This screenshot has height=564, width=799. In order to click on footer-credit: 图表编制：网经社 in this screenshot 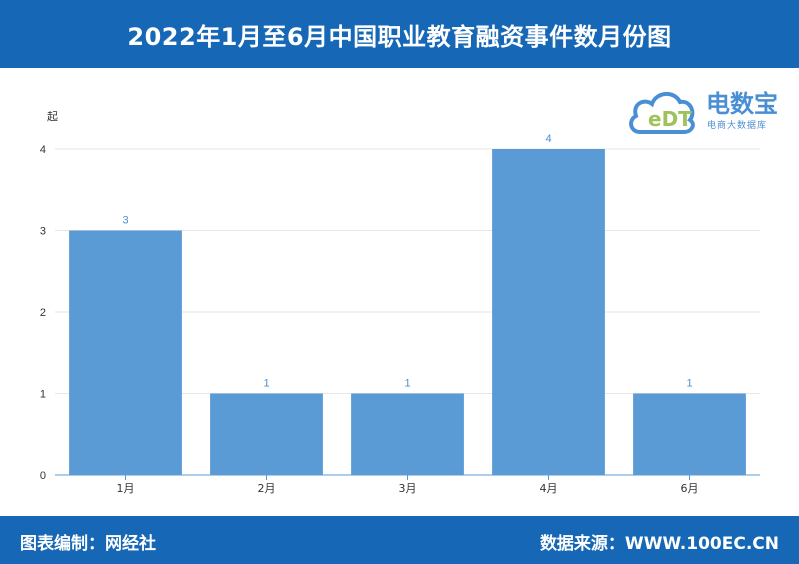, I will do `click(88, 544)`.